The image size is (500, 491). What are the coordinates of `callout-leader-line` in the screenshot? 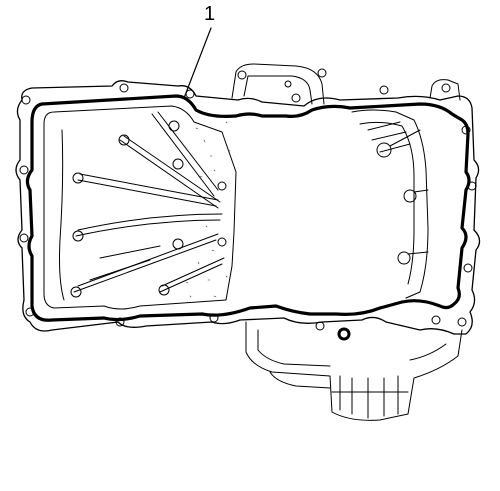 It's located at (197, 63).